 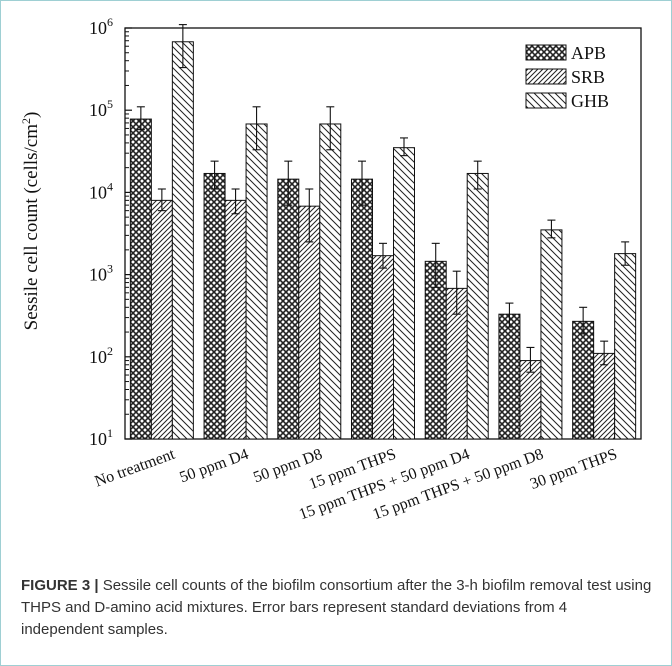 What do you see at coordinates (590, 101) in the screenshot?
I see `legend-label-ghb: GHB` at bounding box center [590, 101].